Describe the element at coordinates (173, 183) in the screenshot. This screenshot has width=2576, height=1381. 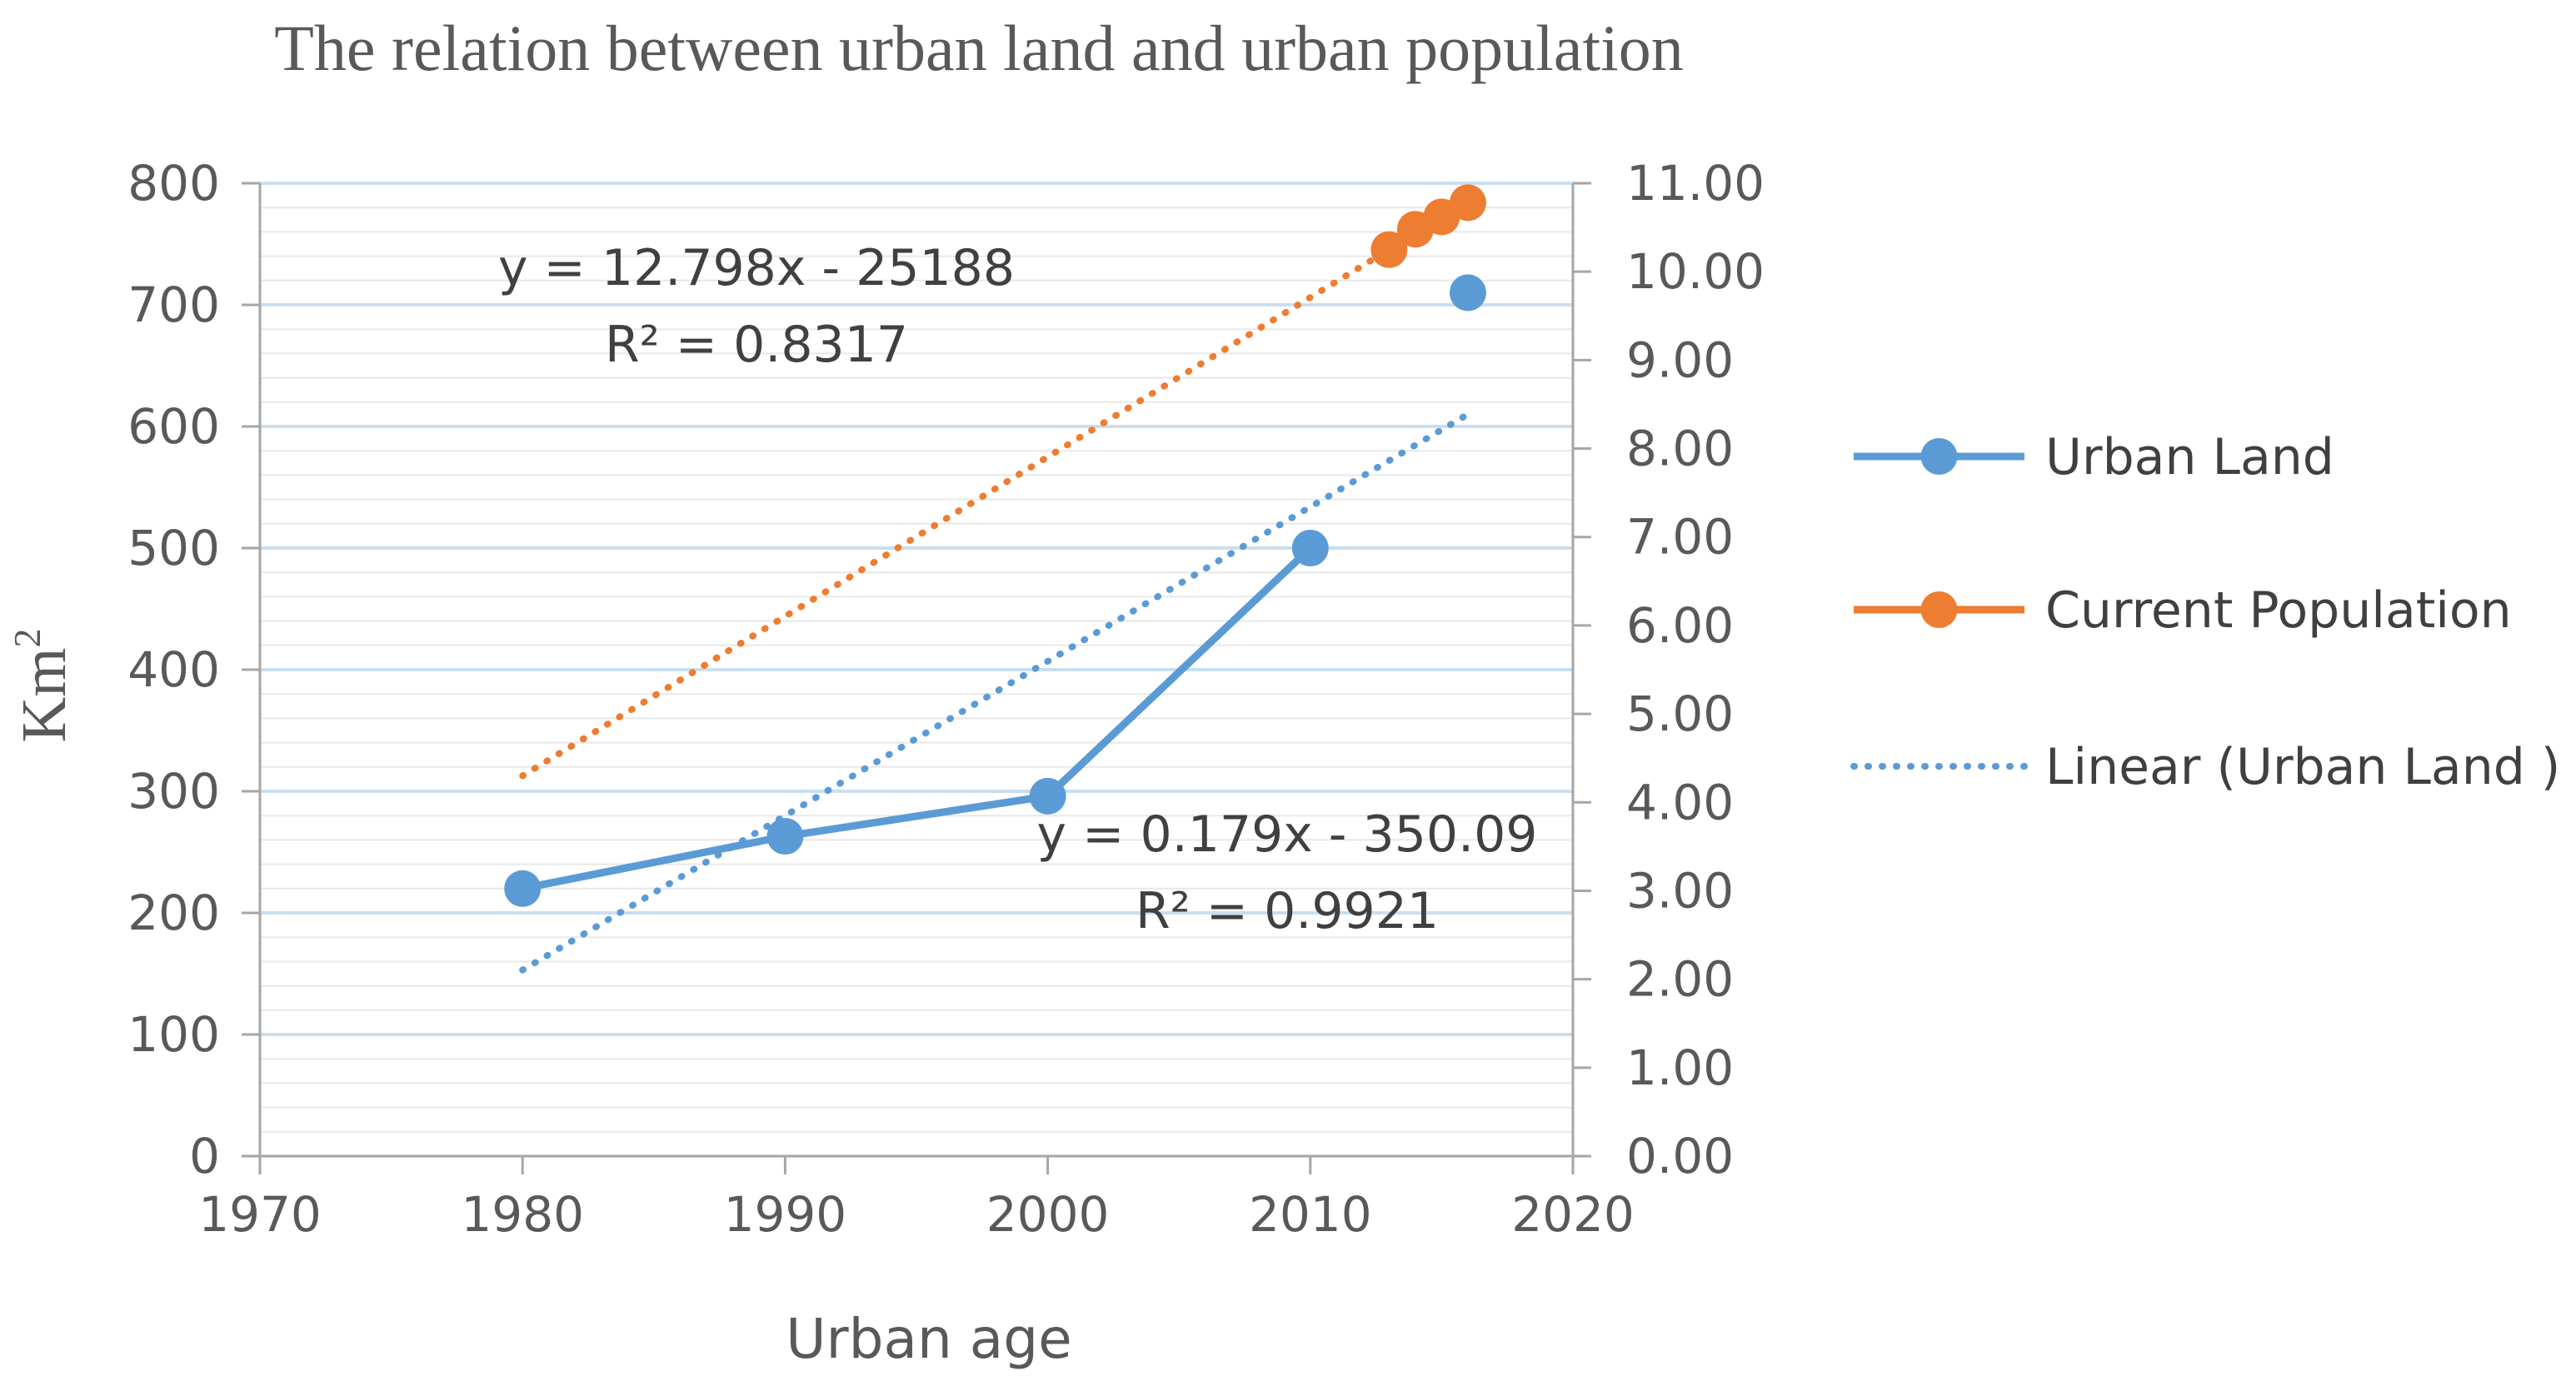
I see `y-tick-label: 800` at that location.